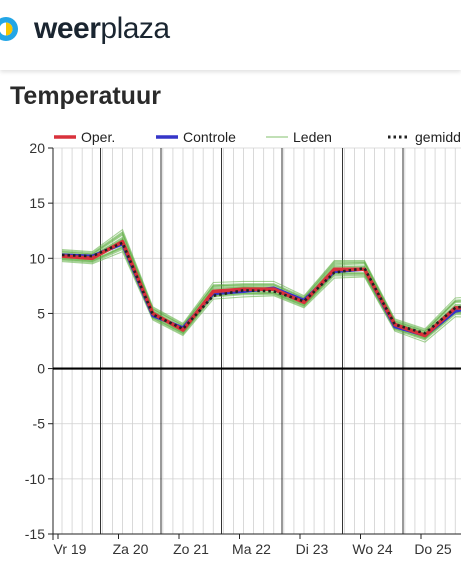 This screenshot has width=461, height=576. Describe the element at coordinates (98, 137) in the screenshot. I see `legend-label-oper: Oper.` at that location.